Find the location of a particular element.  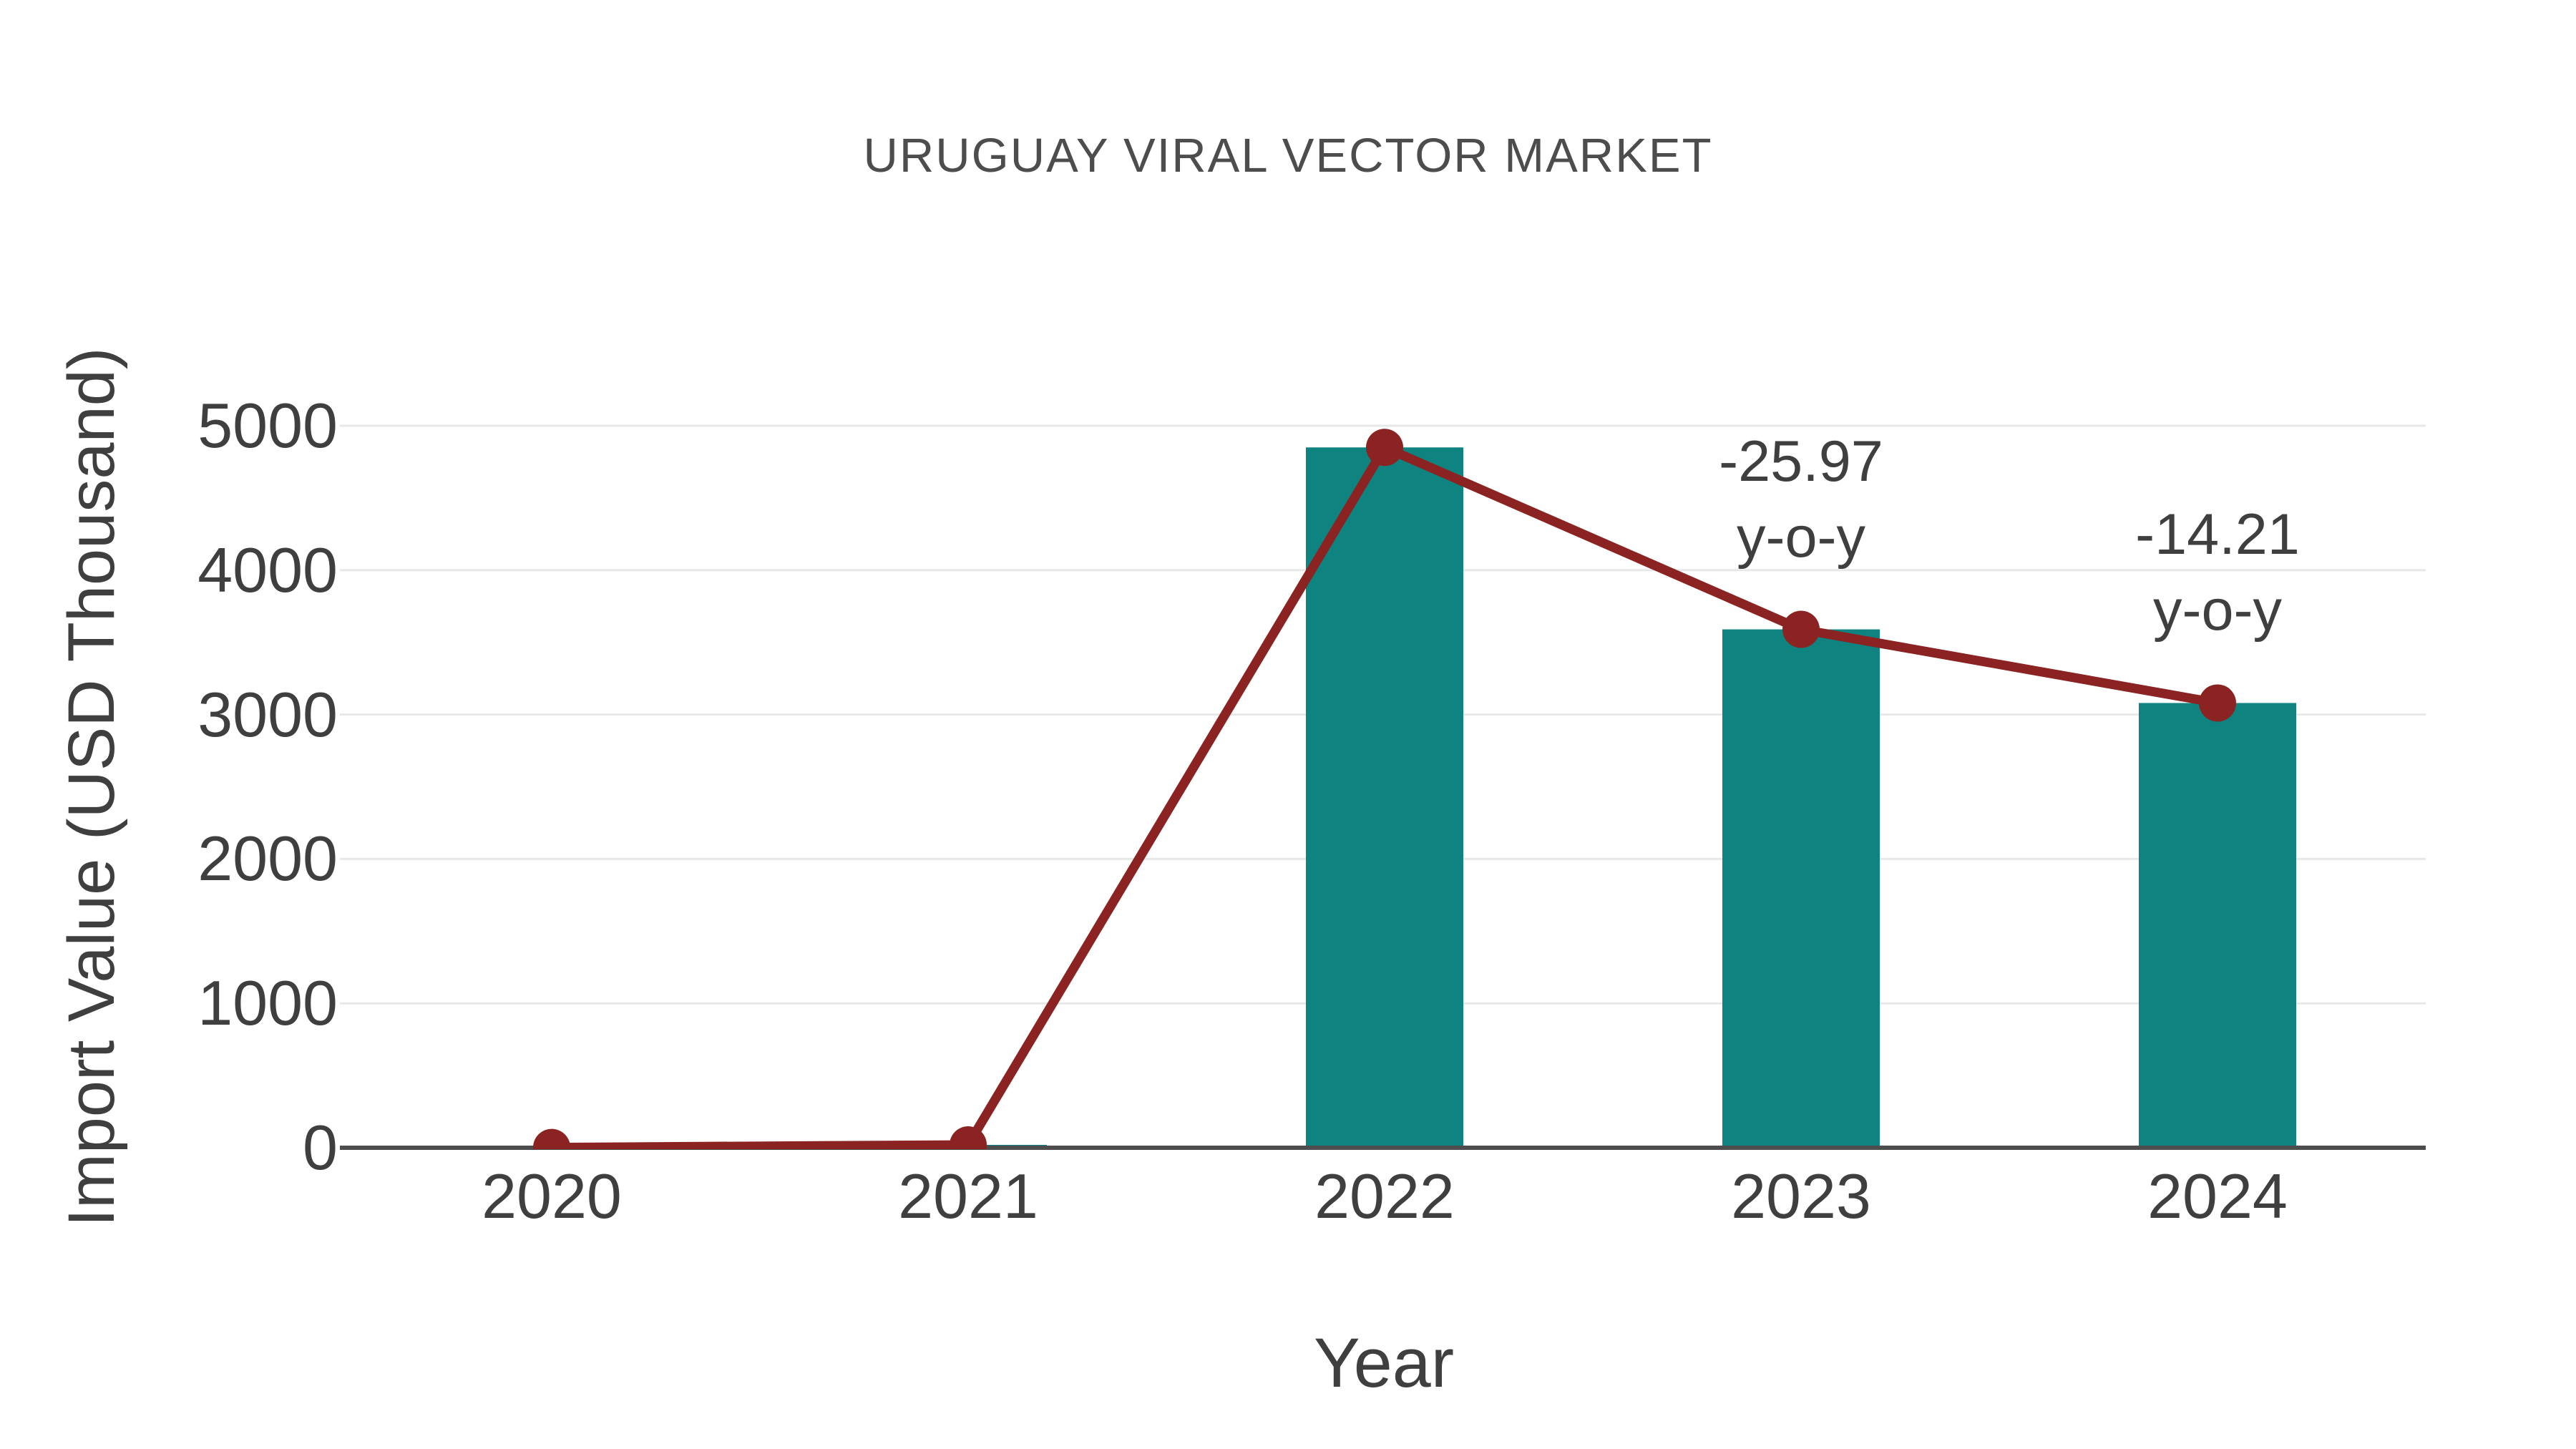

y-tick-label-1000: 1000 is located at coordinates (267, 1003).